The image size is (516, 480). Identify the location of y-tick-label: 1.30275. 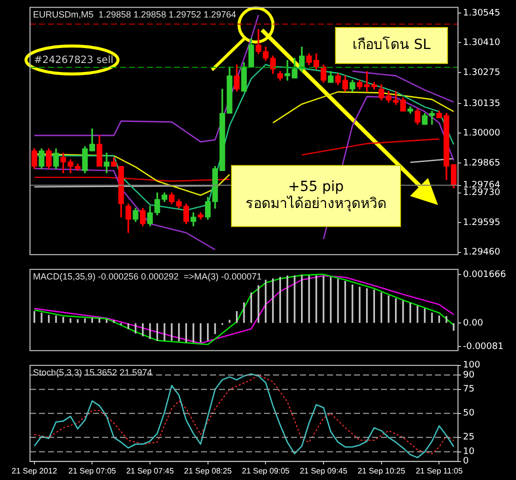
(481, 73).